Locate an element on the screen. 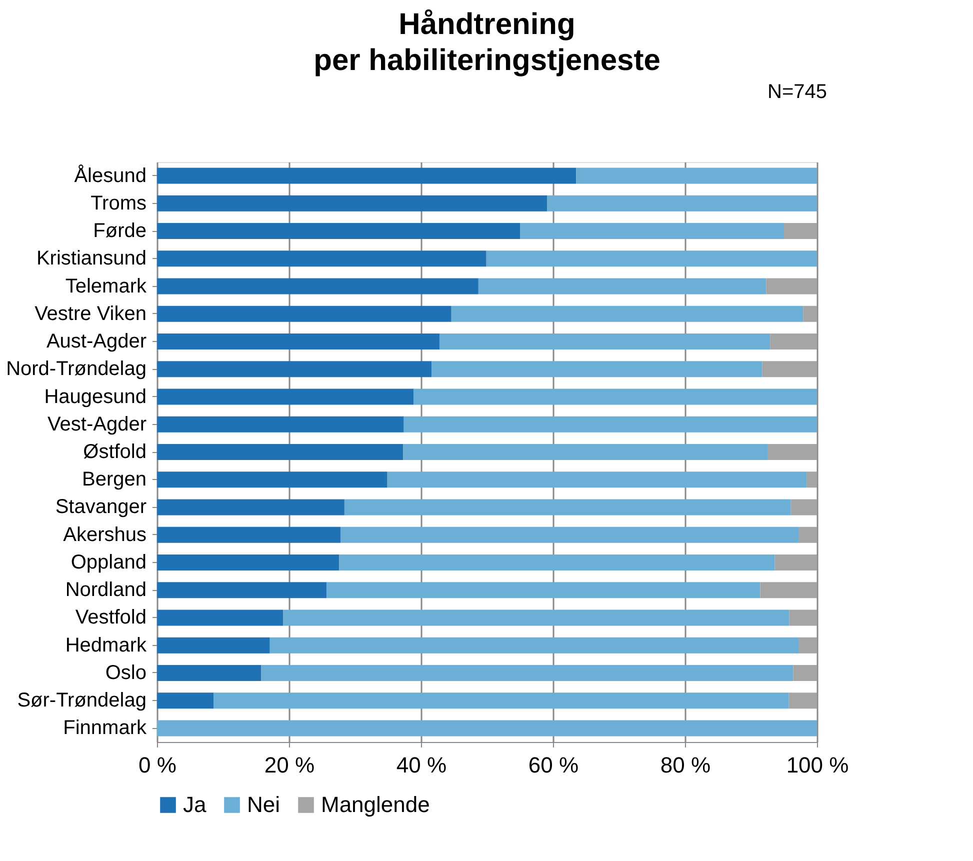 The height and width of the screenshot is (861, 973). y-tick-label: Oslo is located at coordinates (125, 673).